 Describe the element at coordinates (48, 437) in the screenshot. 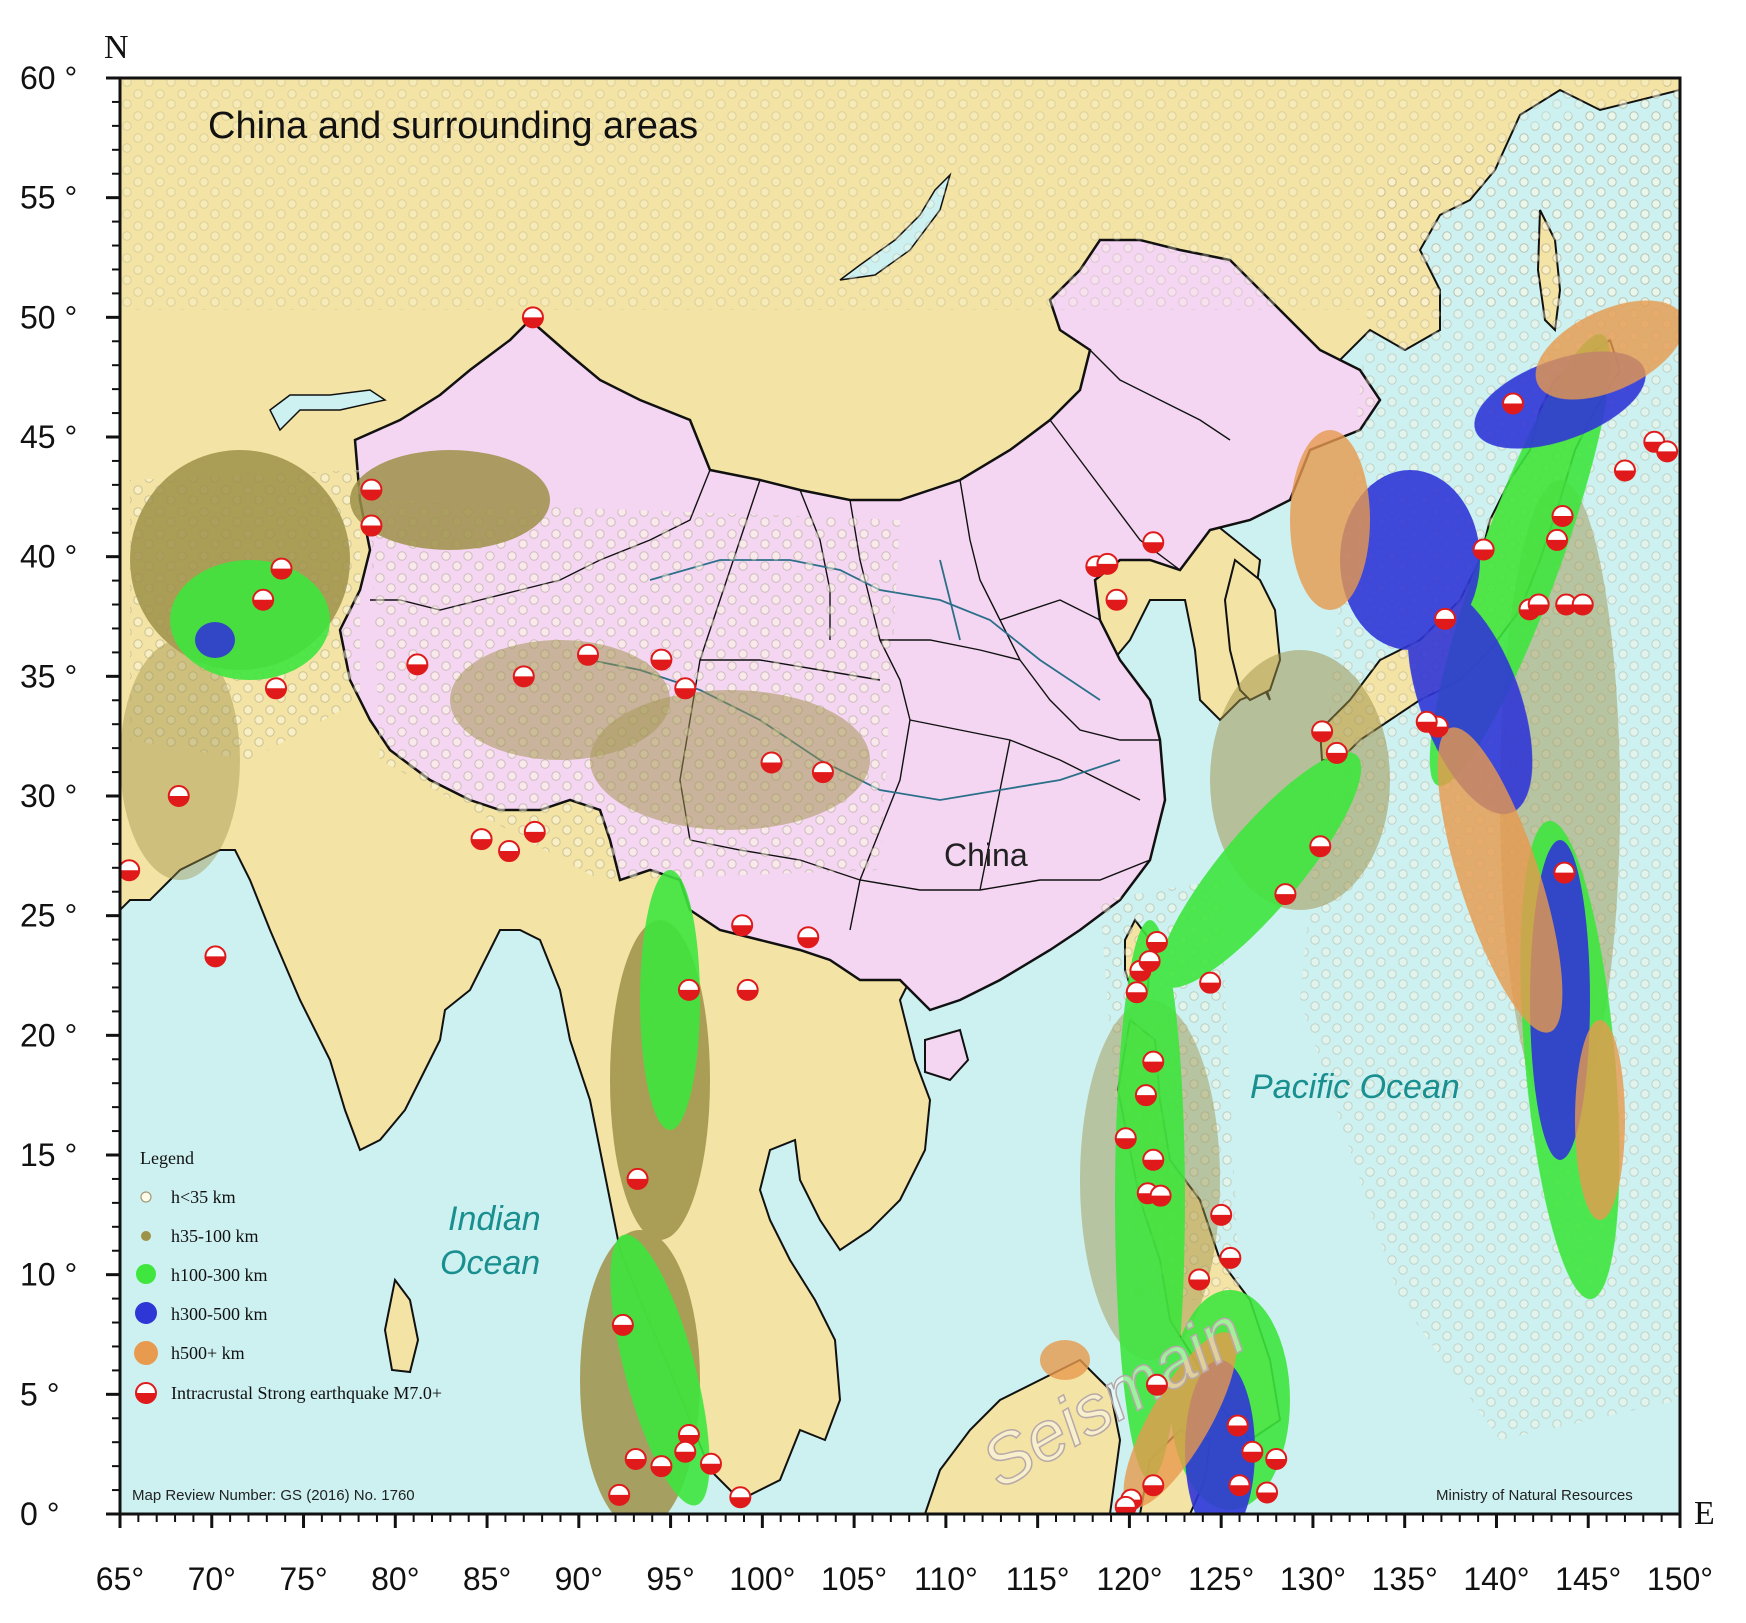

I see `lat-tick-label: 45 °` at that location.